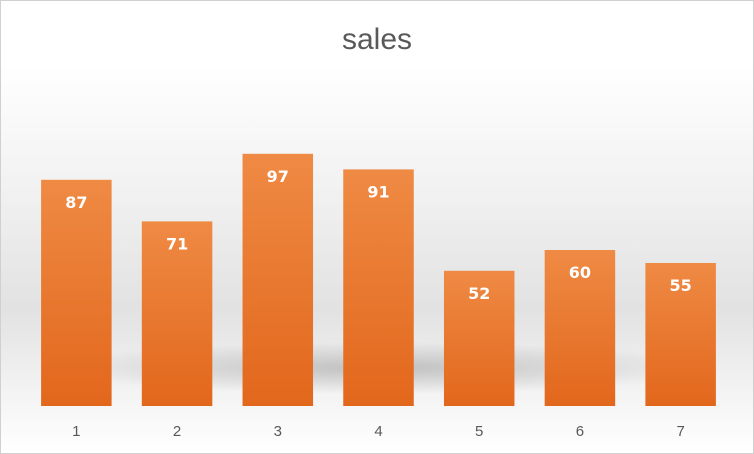 This screenshot has height=454, width=754. I want to click on data-label-6: 60, so click(580, 272).